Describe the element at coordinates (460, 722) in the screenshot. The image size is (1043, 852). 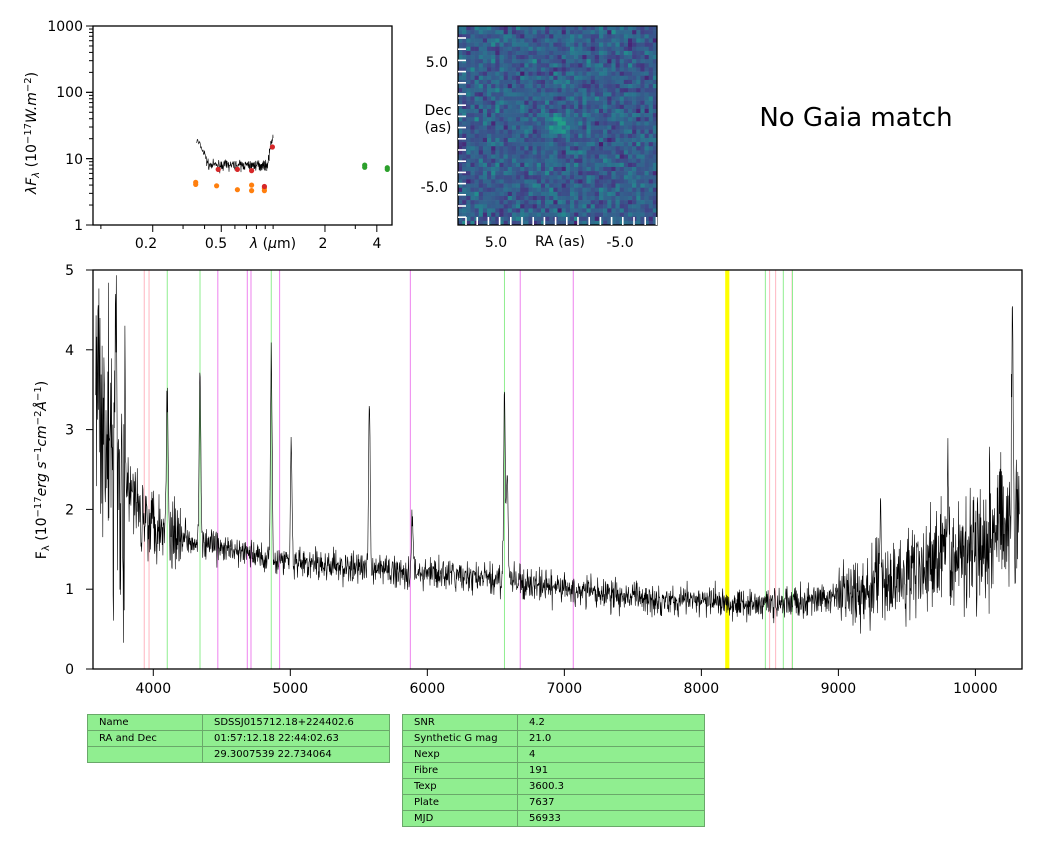
I see `table-cell: SNR` at that location.